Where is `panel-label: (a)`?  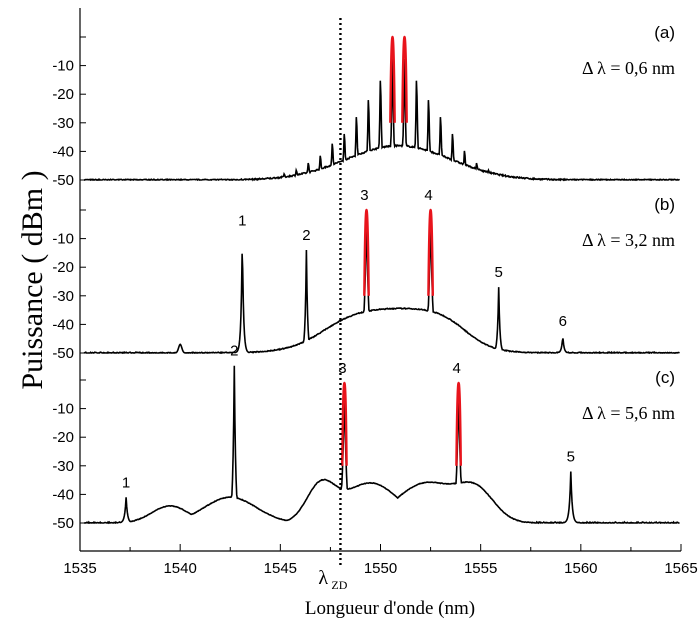
panel-label: (a) is located at coordinates (664, 32).